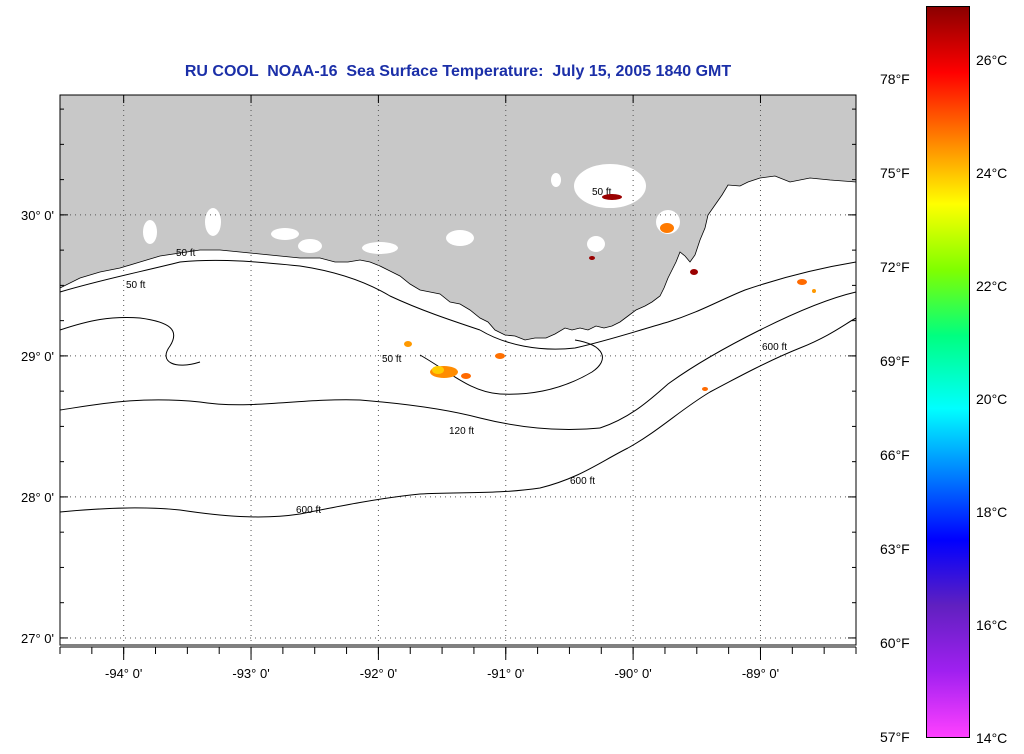  I want to click on lat-tick-label: 29° 0', so click(37, 356).